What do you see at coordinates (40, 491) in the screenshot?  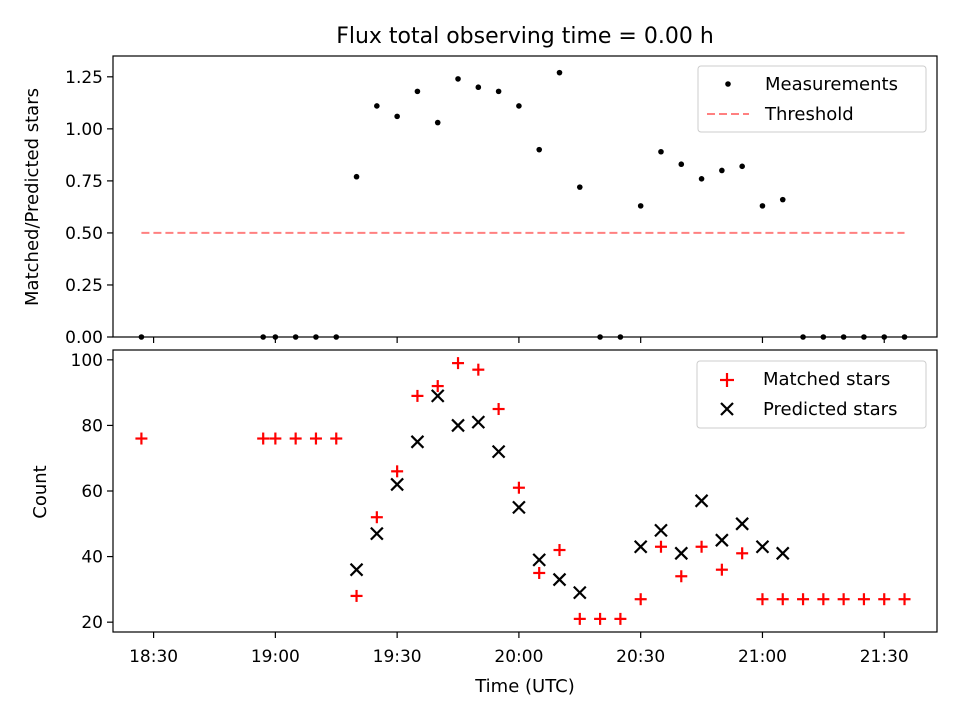 I see `bottom-y-axis-label: Count` at bounding box center [40, 491].